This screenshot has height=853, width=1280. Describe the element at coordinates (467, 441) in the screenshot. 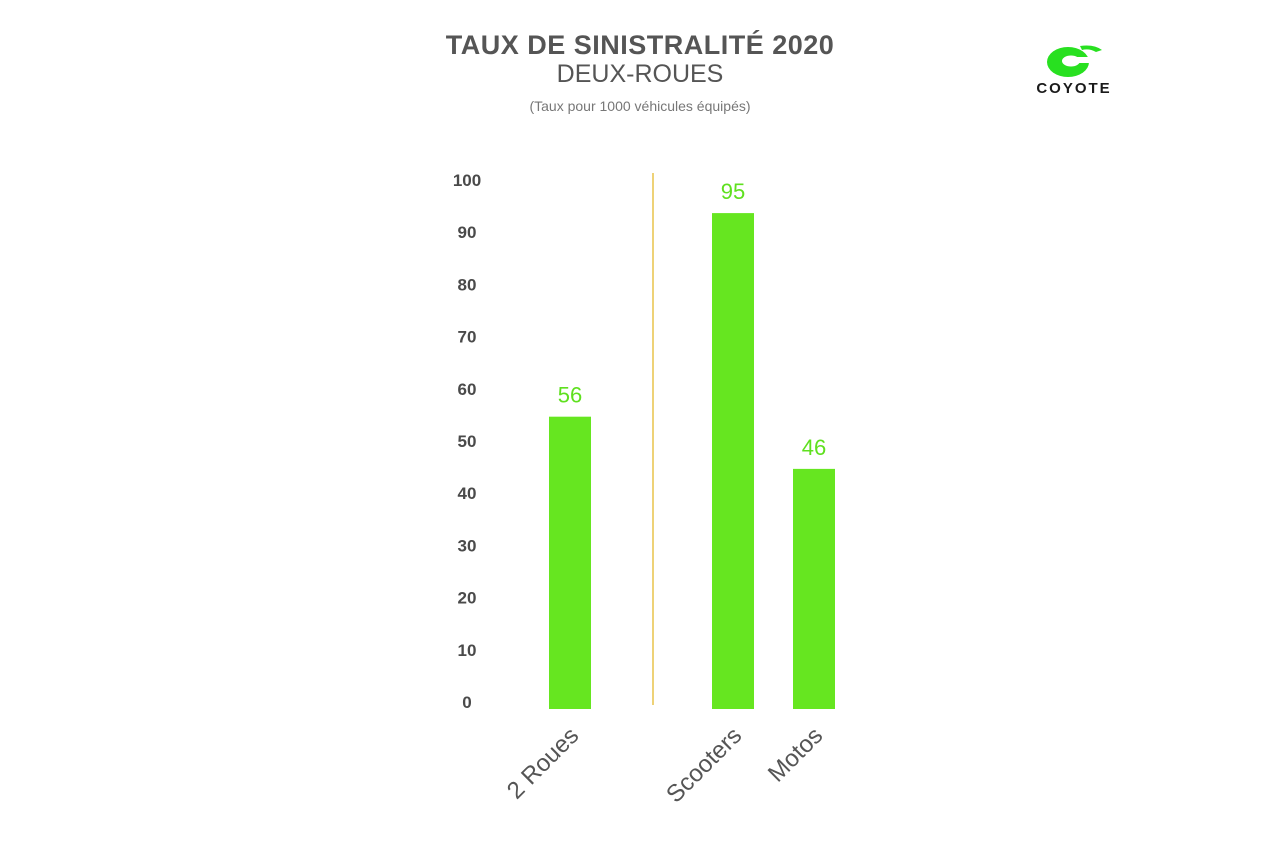

I see `y-tick-label: 50` at that location.